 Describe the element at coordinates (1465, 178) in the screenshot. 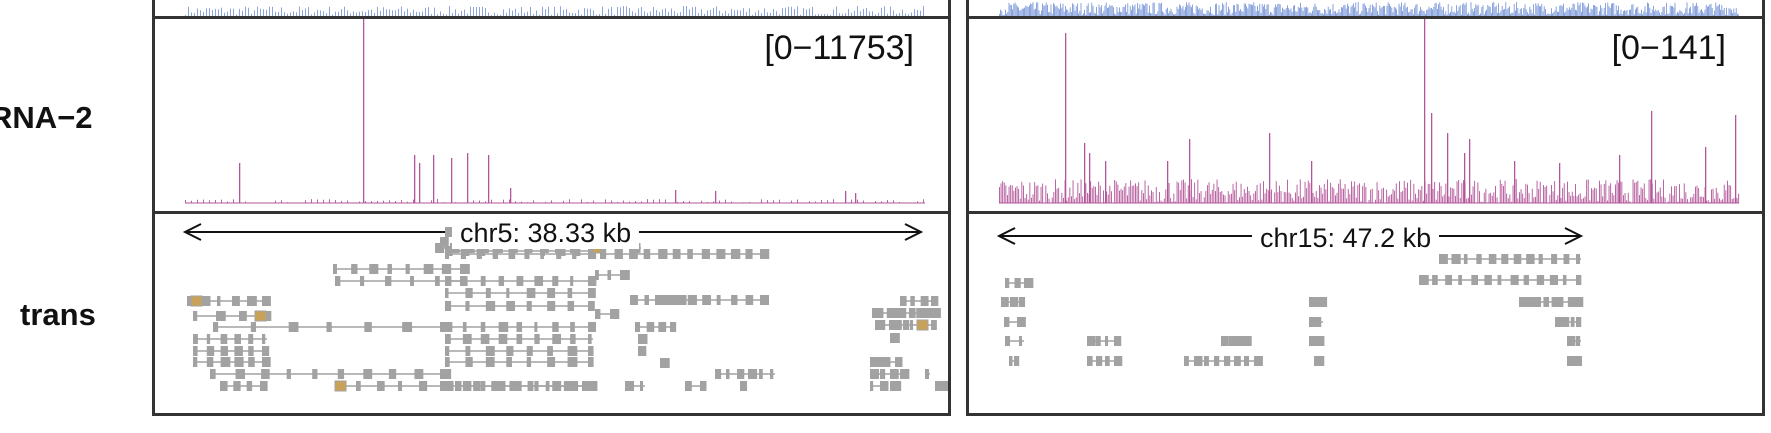

I see `rna-peak` at that location.